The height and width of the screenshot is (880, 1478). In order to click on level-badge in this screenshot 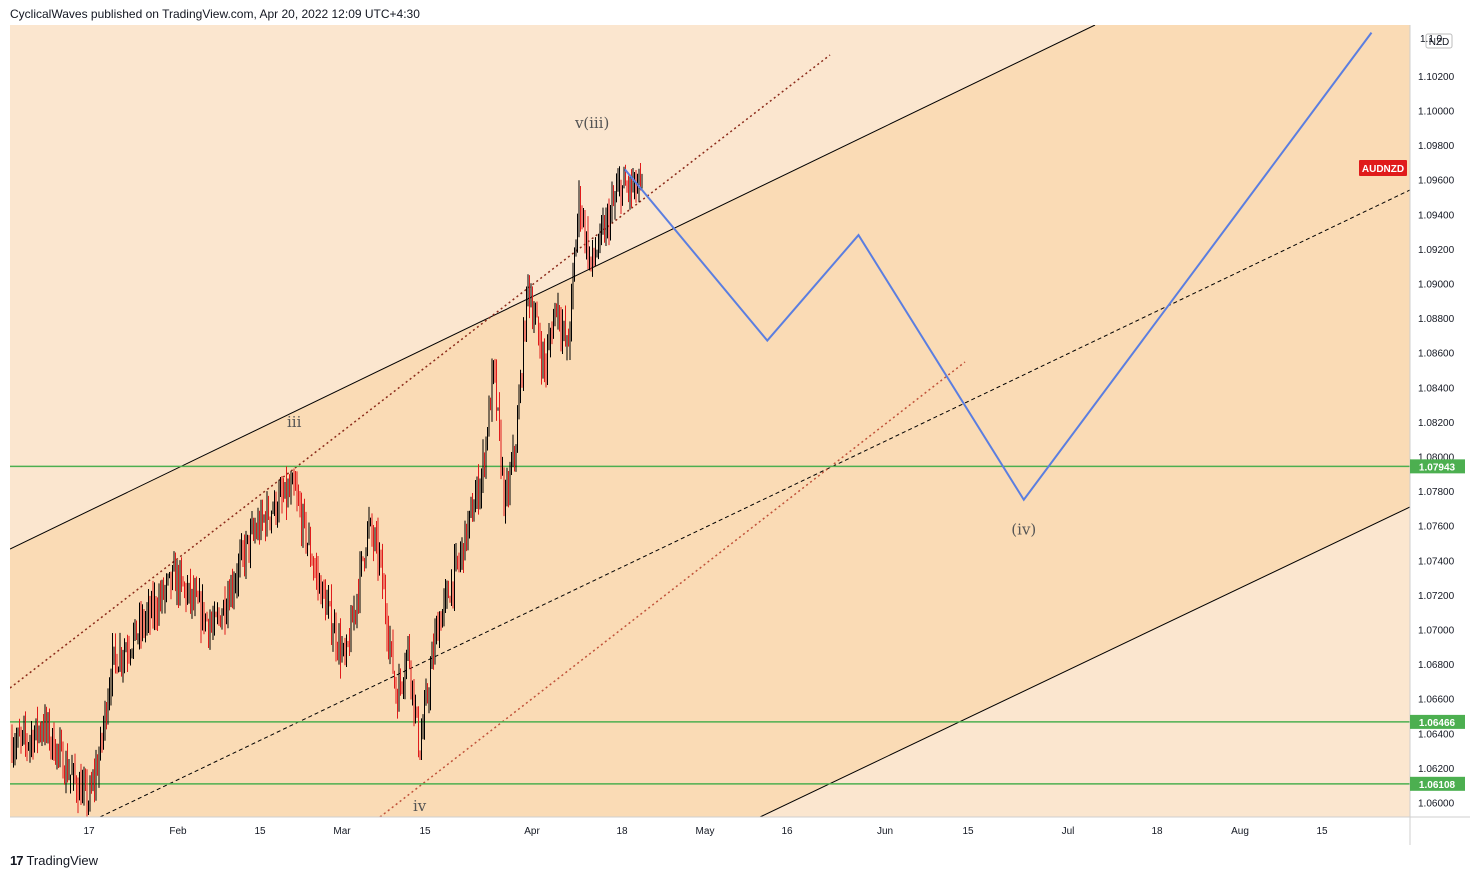, I will do `click(1437, 721)`.